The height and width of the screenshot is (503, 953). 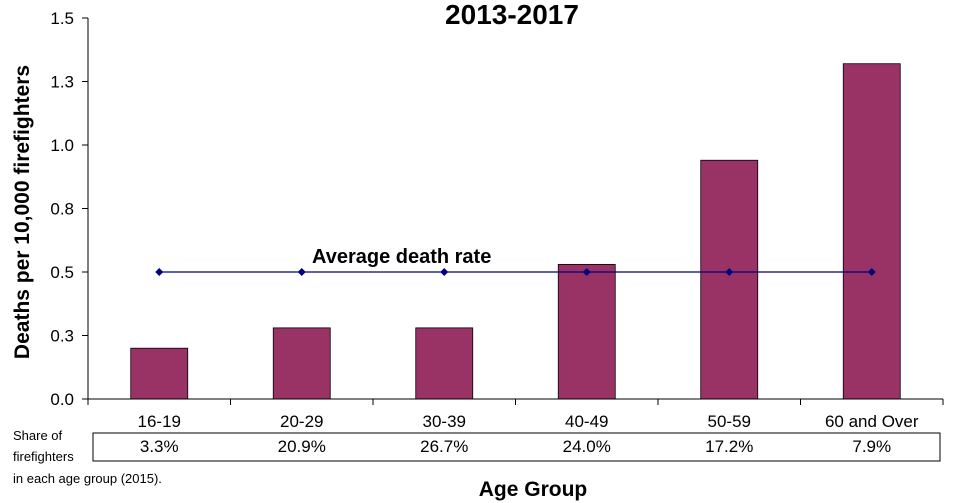 What do you see at coordinates (302, 446) in the screenshot?
I see `share-value: 20.9%` at bounding box center [302, 446].